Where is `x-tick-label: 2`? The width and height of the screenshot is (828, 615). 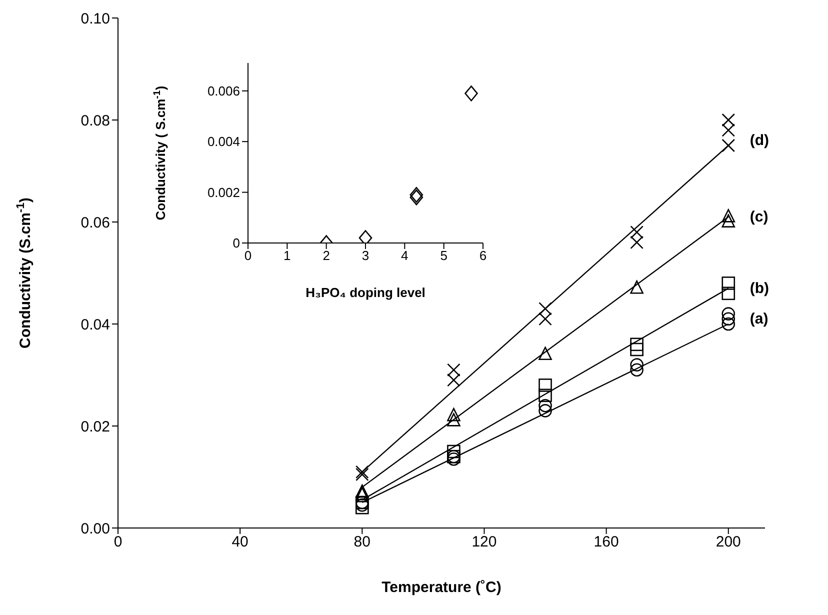 x-tick-label: 2 is located at coordinates (326, 256).